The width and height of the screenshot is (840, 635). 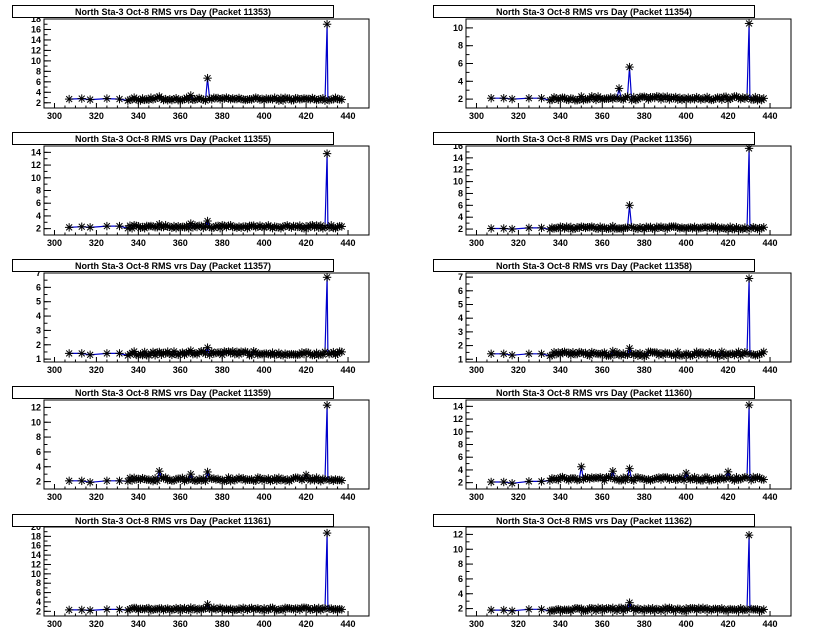 What do you see at coordinates (38, 359) in the screenshot?
I see `y-tick-label: 1` at bounding box center [38, 359].